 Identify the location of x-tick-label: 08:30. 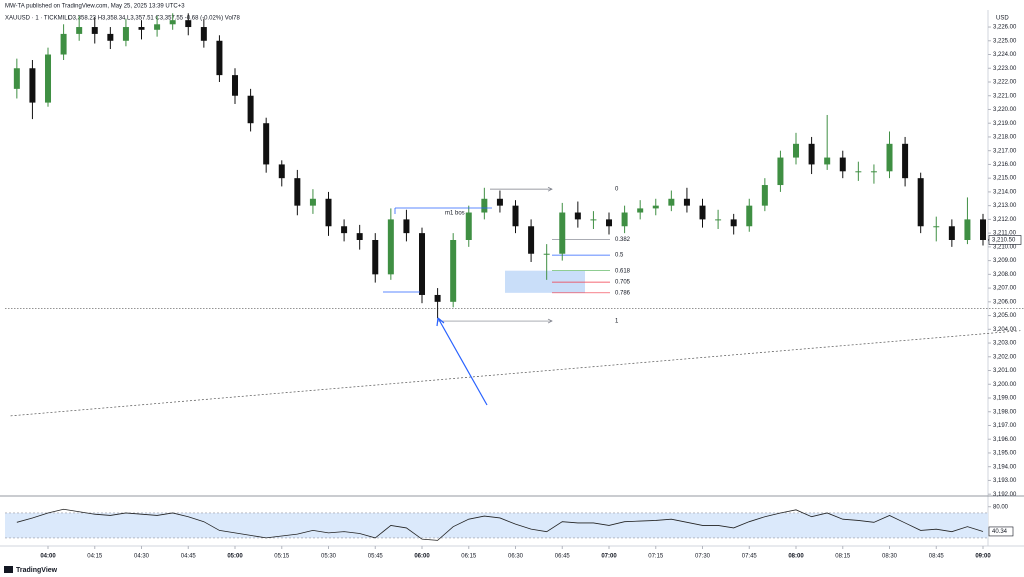
(890, 557).